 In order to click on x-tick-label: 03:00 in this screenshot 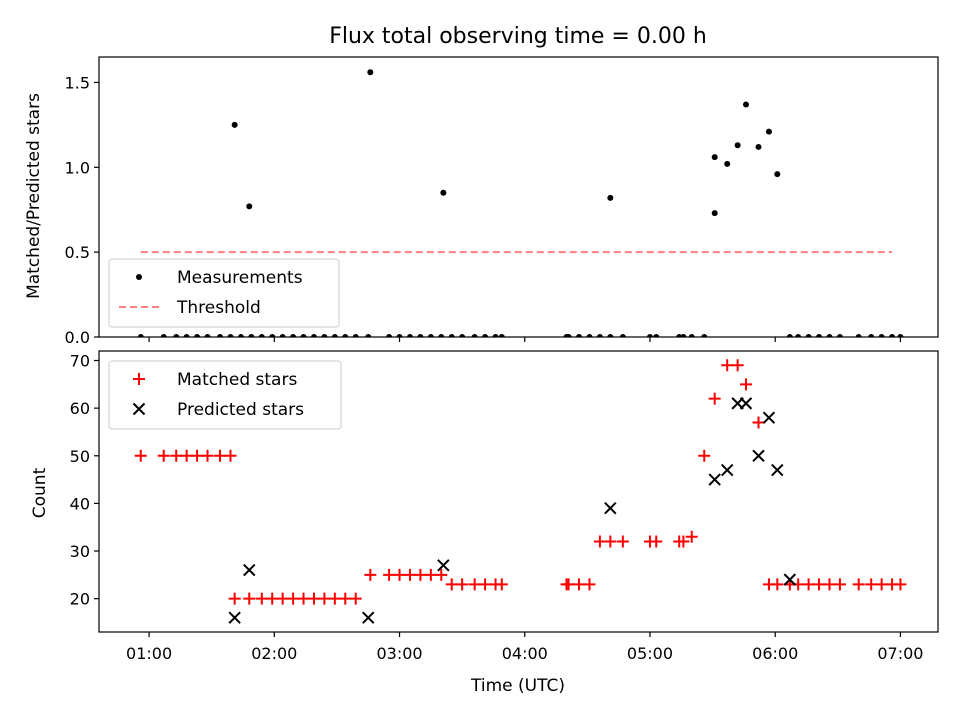, I will do `click(399, 653)`.